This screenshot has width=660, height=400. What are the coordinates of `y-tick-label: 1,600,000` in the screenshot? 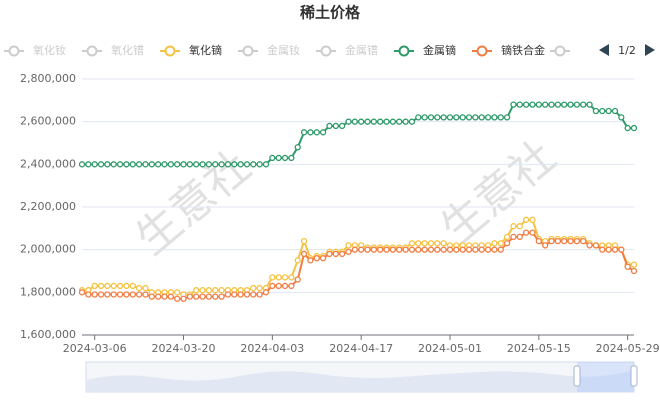 It's located at (48, 334).